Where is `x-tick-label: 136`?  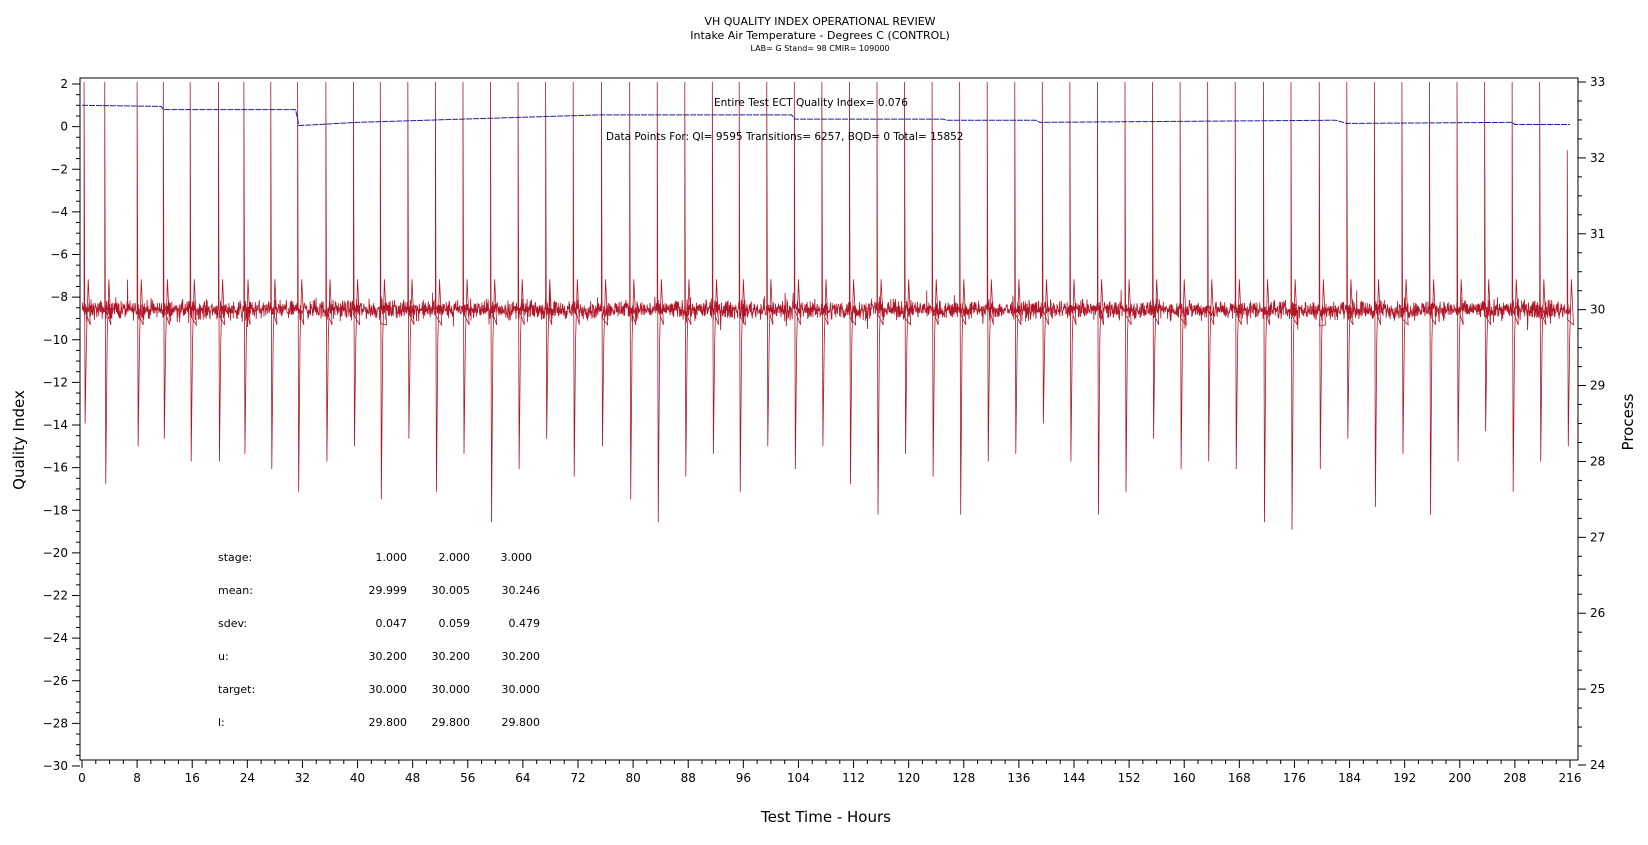 x-tick-label: 136 is located at coordinates (1018, 778).